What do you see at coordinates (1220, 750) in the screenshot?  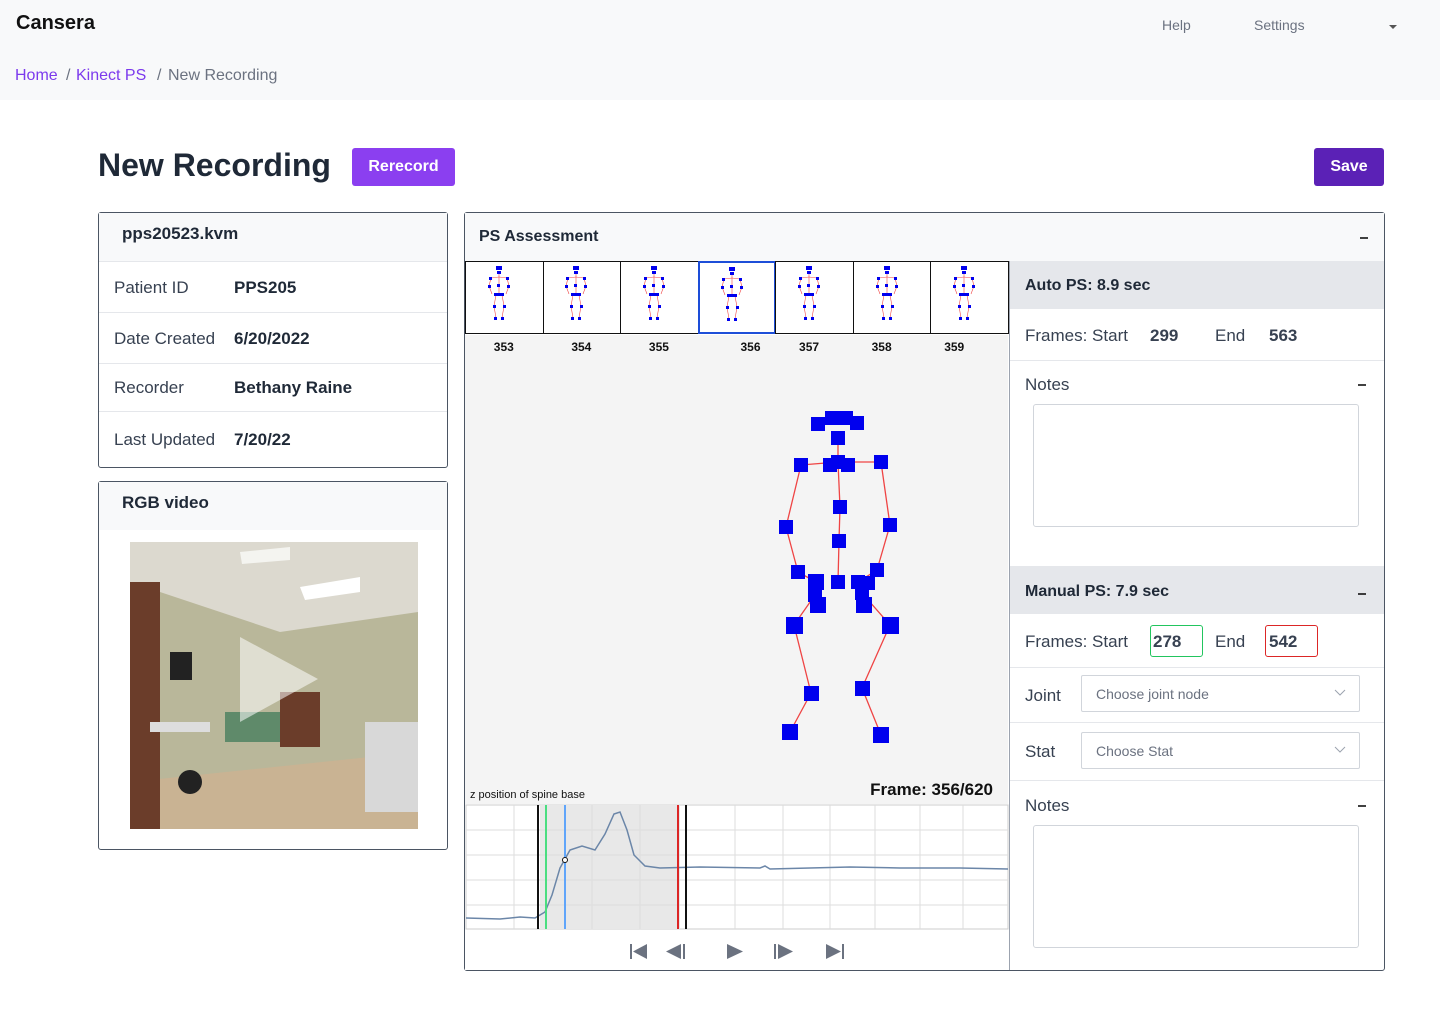 I see `stat-select: Choose Stat` at bounding box center [1220, 750].